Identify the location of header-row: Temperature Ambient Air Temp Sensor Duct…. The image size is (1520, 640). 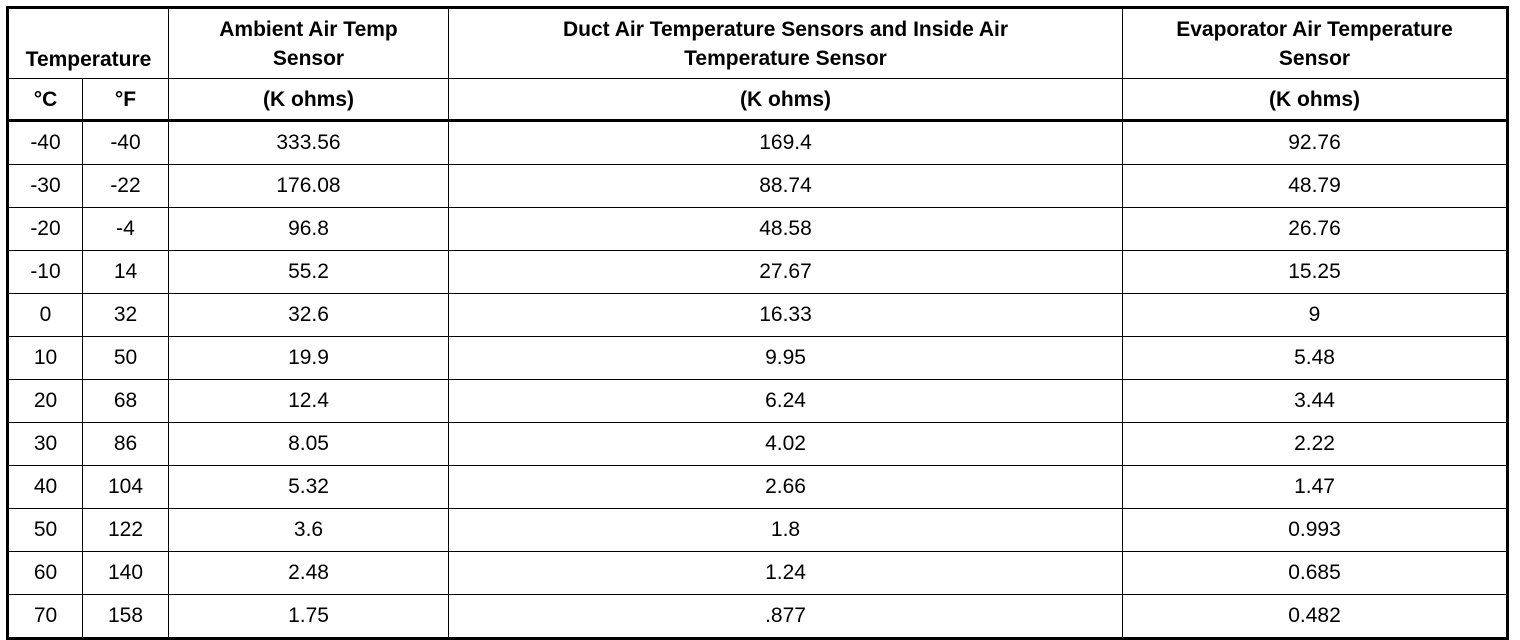
(757, 43).